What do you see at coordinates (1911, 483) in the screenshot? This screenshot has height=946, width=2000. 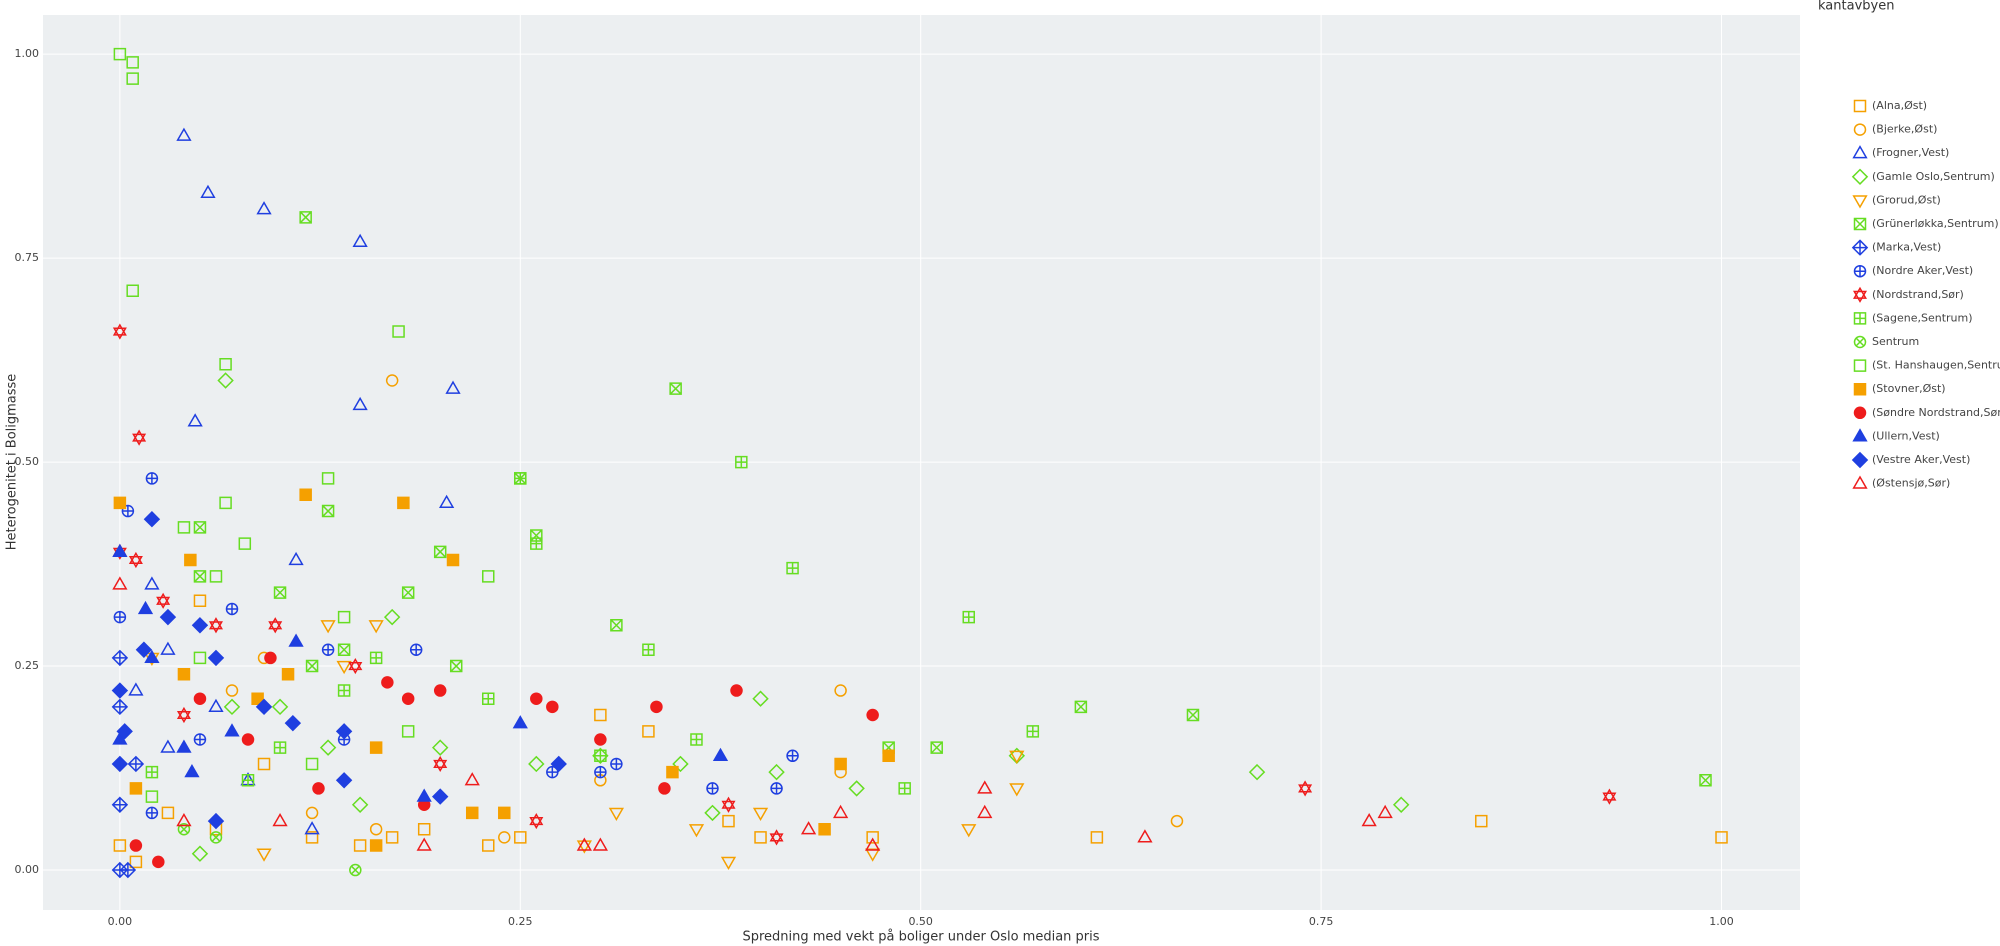 I see `legend-label: (Østensjø,Sør)` at bounding box center [1911, 483].